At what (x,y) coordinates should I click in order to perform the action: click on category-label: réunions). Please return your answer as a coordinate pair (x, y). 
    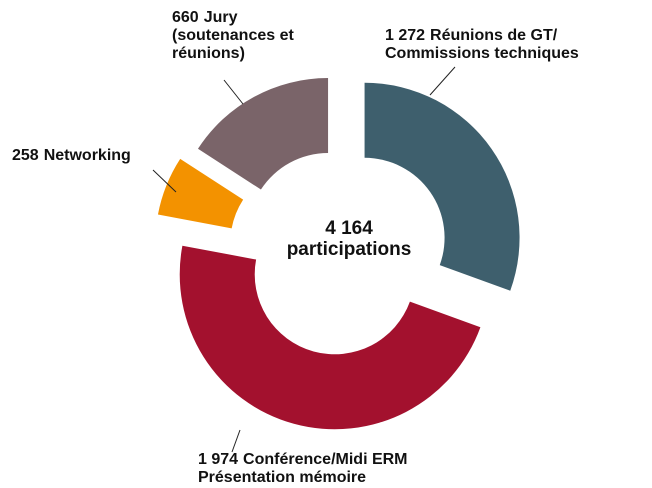
    Looking at the image, I should click on (208, 53).